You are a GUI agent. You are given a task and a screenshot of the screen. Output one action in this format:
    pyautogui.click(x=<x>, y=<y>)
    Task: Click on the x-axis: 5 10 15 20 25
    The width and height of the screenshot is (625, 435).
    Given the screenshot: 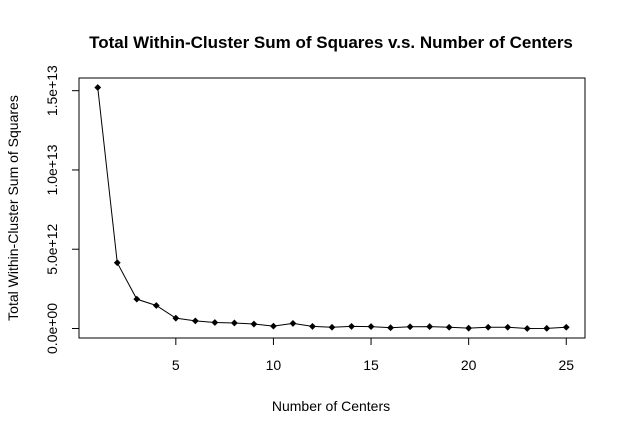 What is the action you would take?
    pyautogui.click(x=373, y=355)
    